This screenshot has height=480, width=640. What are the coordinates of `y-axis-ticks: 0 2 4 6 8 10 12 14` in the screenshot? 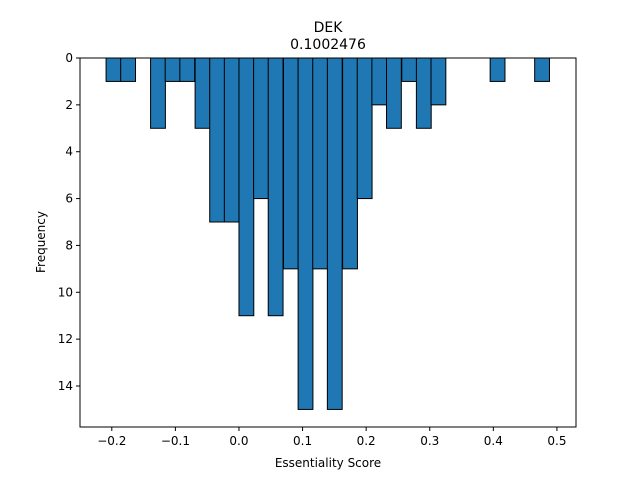 It's located at (69, 222).